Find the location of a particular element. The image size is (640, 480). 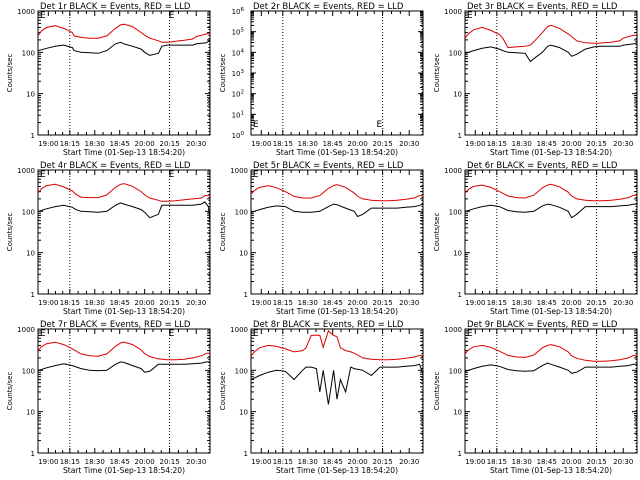

chart-title: Det 6r BLACK = Events, RED = LLD is located at coordinates (542, 166).